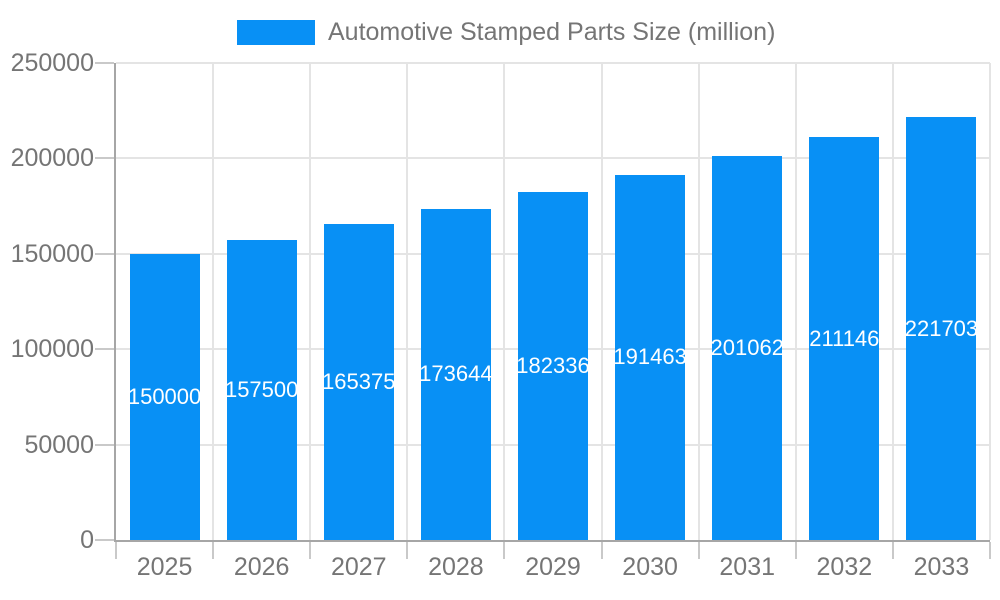 The height and width of the screenshot is (600, 1000). Describe the element at coordinates (52, 253) in the screenshot. I see `y-tick-label: 150000` at that location.